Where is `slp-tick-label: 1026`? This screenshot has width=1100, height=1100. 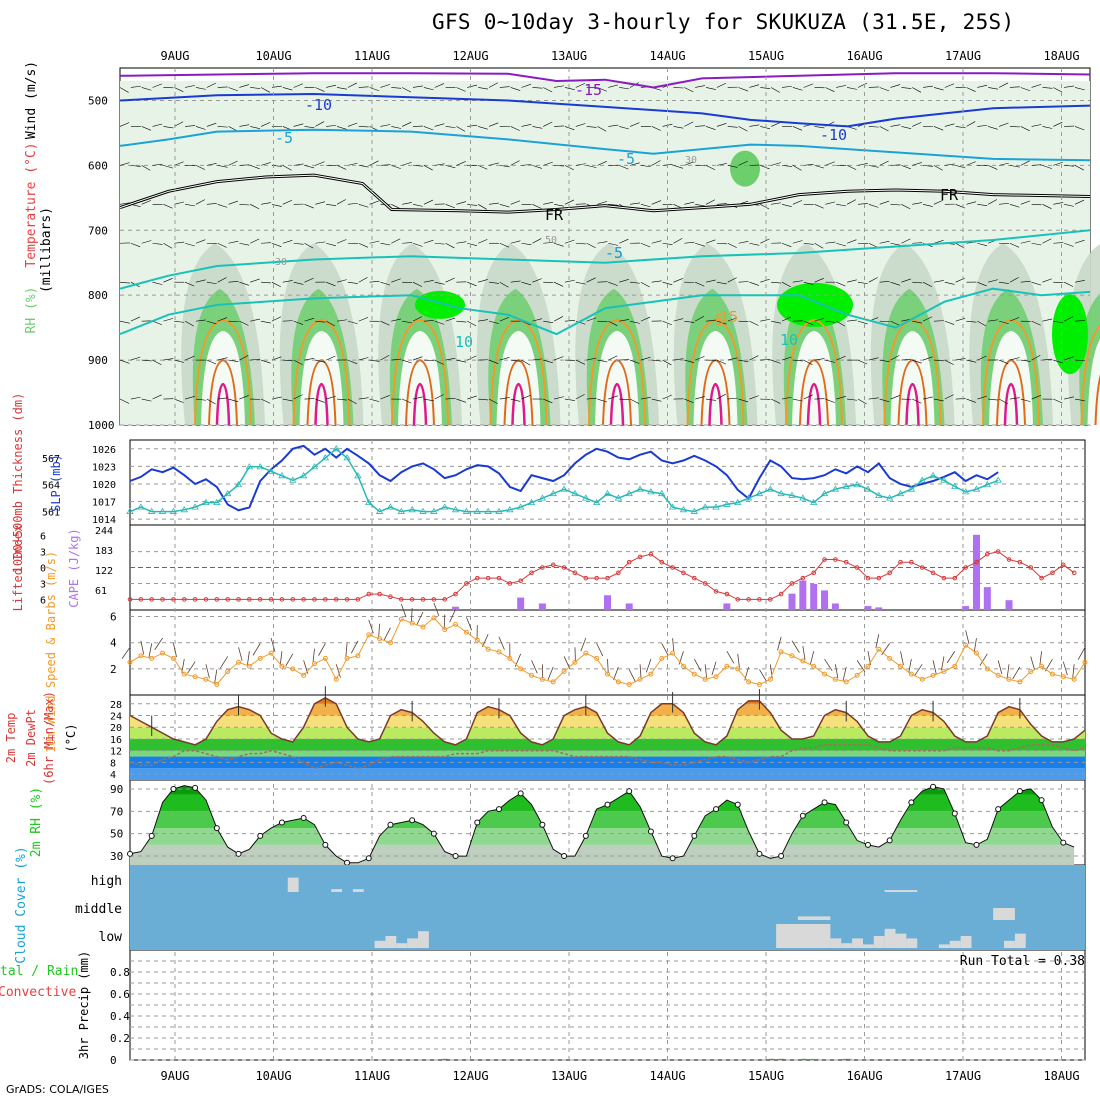
slp-tick-label: 1026 is located at coordinates (104, 450).